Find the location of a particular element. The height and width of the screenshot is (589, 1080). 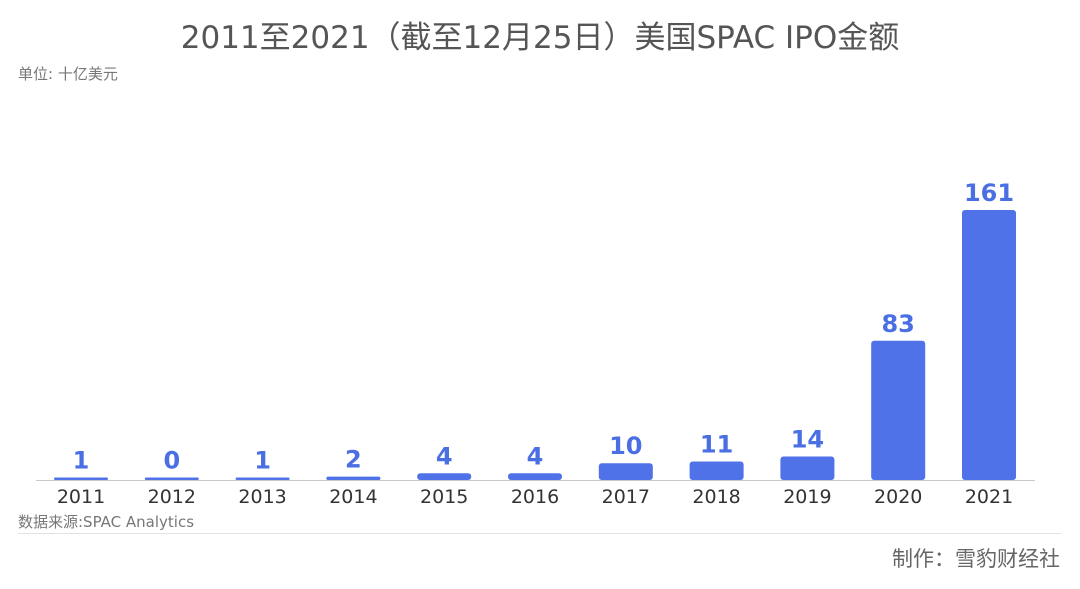

x-tick-label-2012: 2012 is located at coordinates (172, 497).